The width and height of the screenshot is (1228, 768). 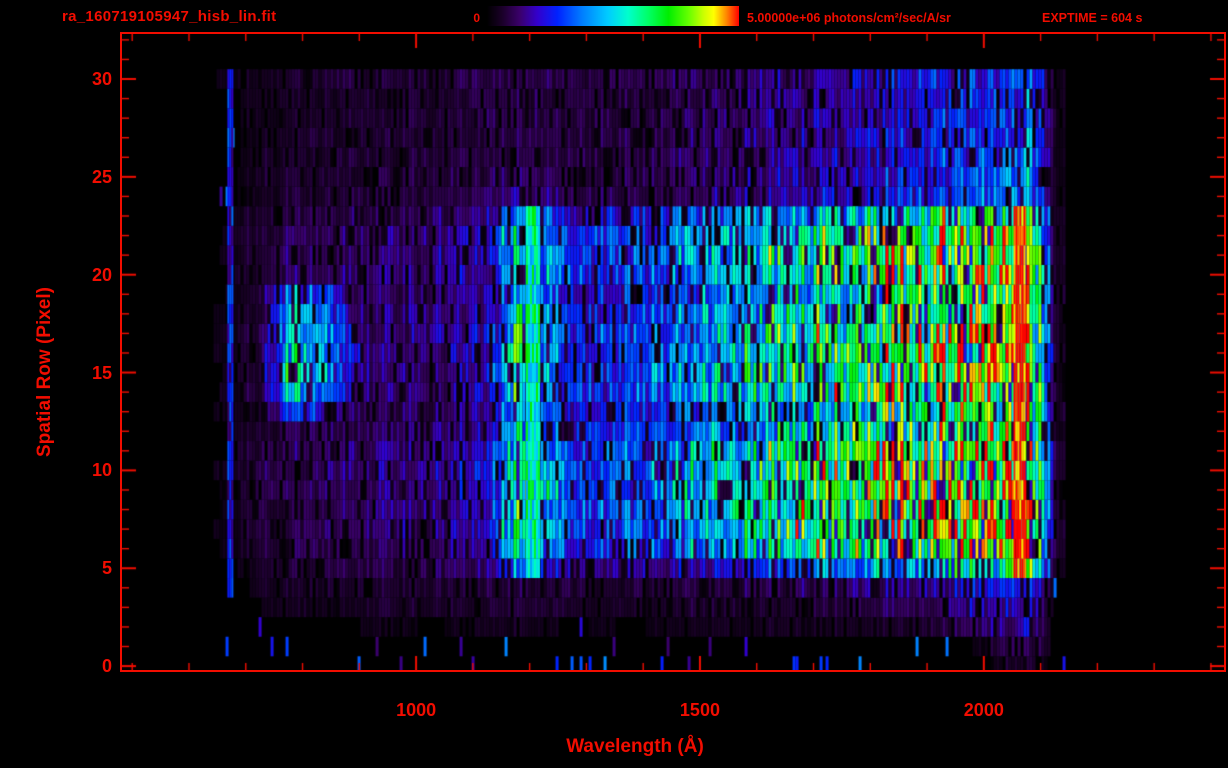 What do you see at coordinates (613, 16) in the screenshot?
I see `colorbar-gradient` at bounding box center [613, 16].